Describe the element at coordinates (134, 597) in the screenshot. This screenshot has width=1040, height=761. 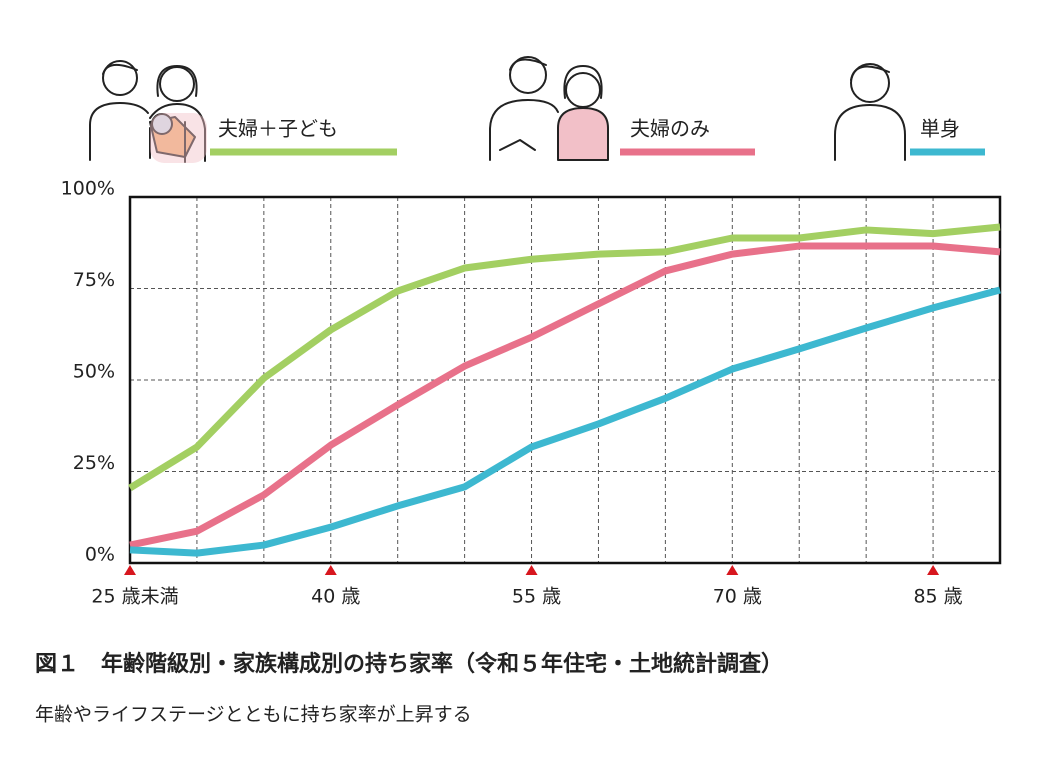
I see `x-tick-label: 25 歳未満` at that location.